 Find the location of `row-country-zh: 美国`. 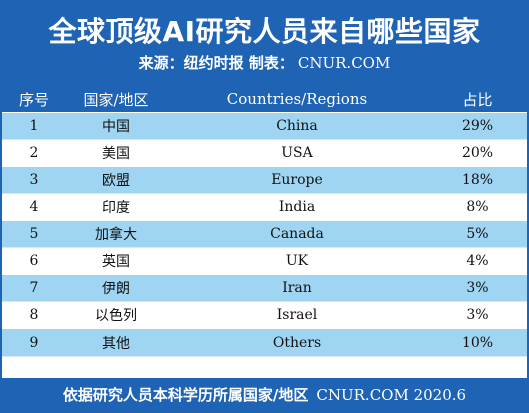

row-country-zh: 美国 is located at coordinates (116, 154).